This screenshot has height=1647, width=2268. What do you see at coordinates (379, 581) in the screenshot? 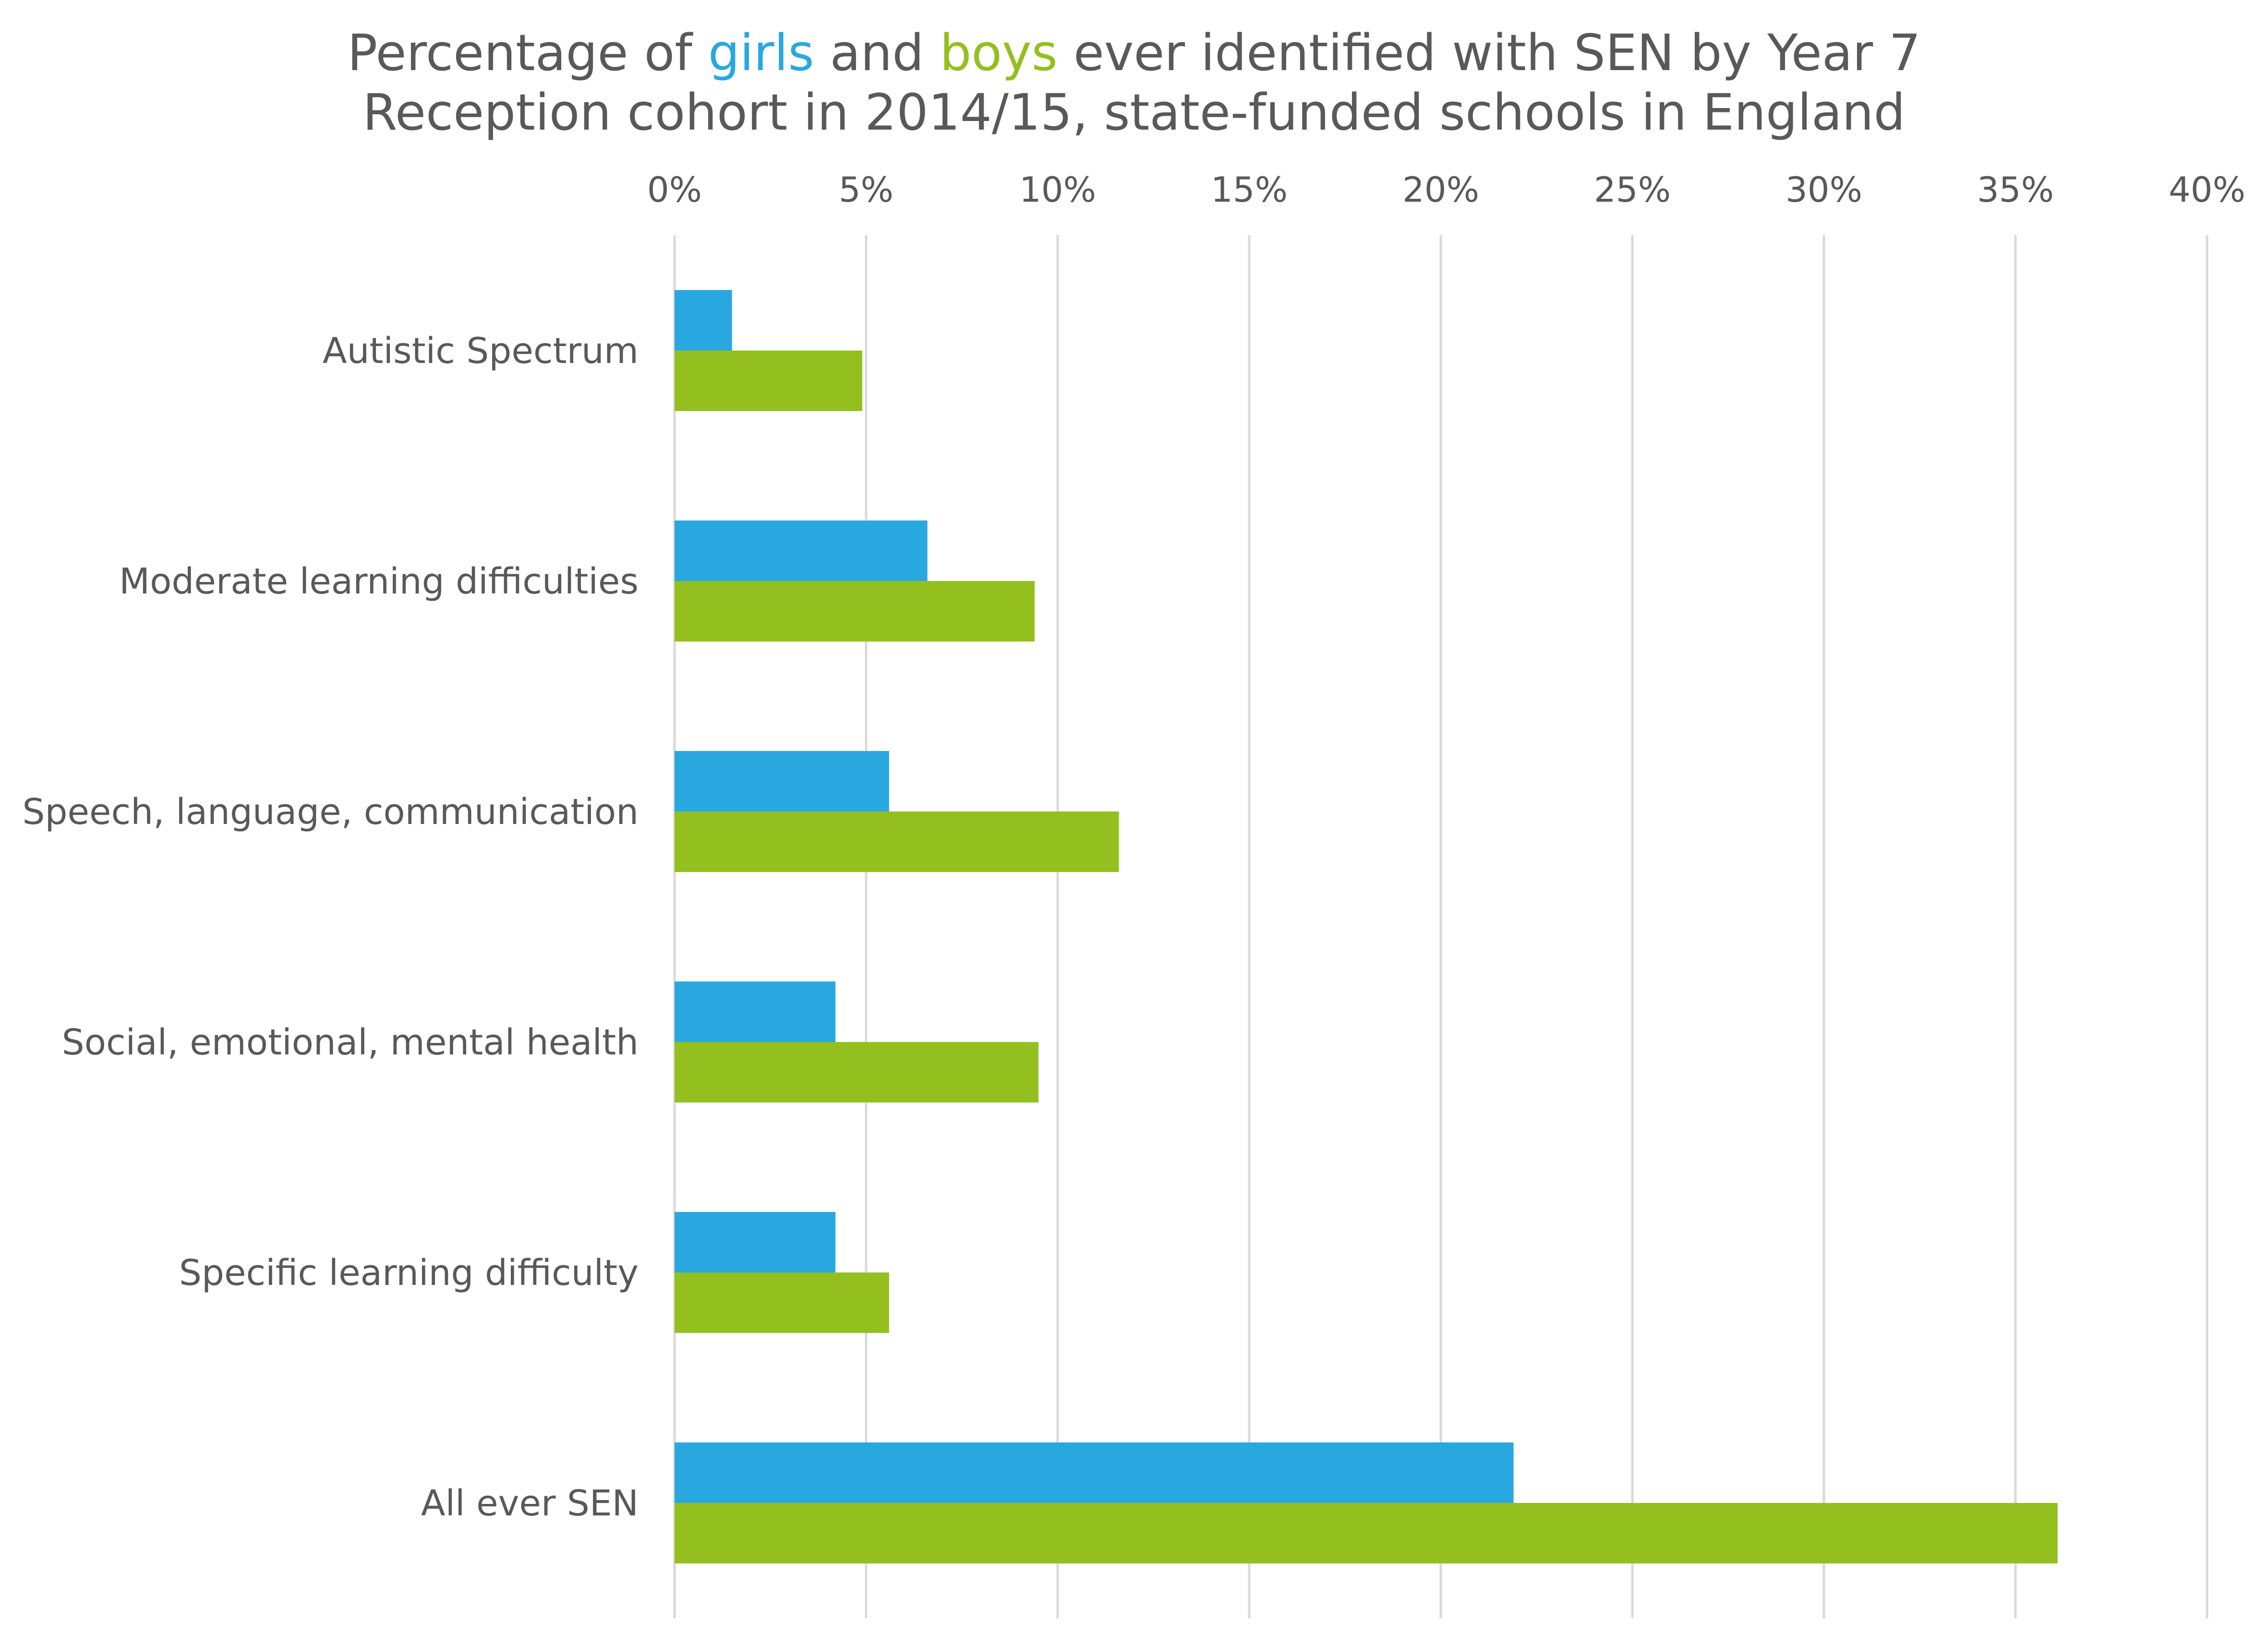
I see `category-label: Moderate learning difficulties` at bounding box center [379, 581].